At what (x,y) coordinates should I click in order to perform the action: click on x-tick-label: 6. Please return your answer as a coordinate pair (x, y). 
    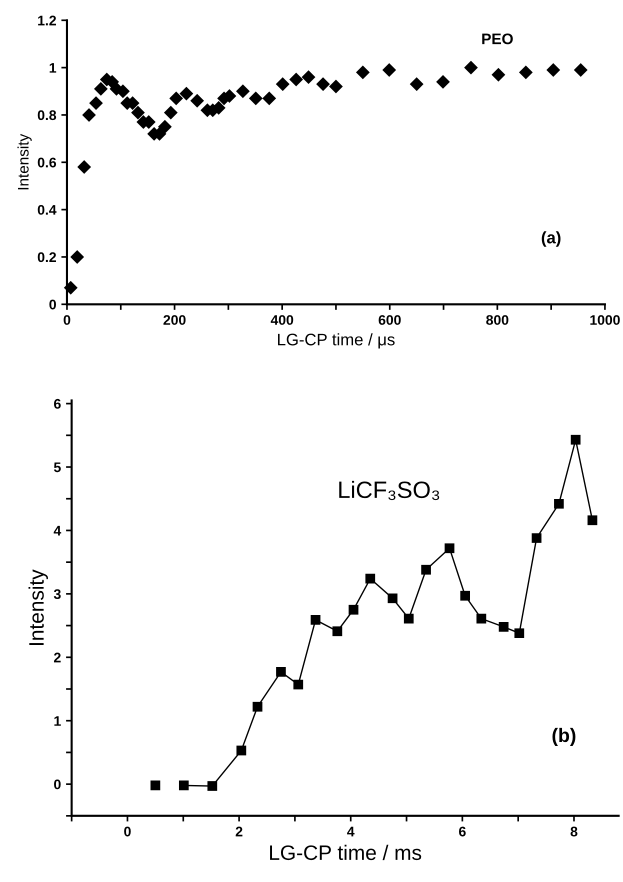
    Looking at the image, I should click on (462, 831).